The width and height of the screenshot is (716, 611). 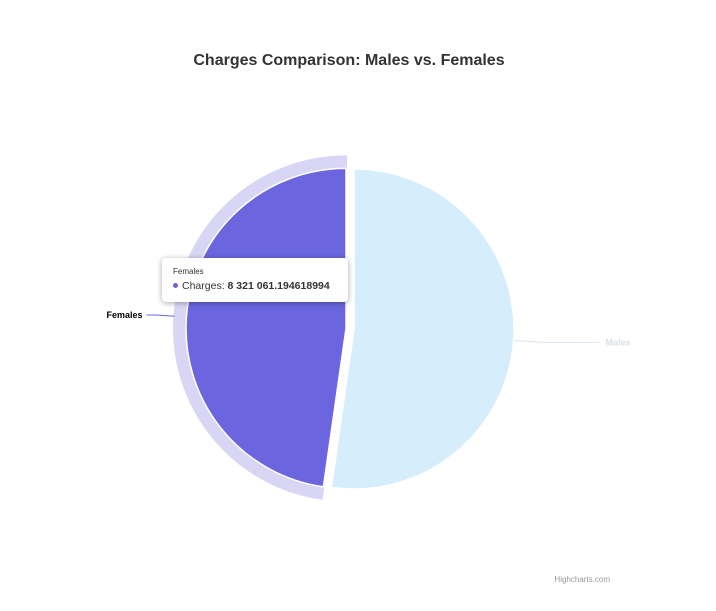 What do you see at coordinates (203, 286) in the screenshot?
I see `tooltip-series-label: Charges:` at bounding box center [203, 286].